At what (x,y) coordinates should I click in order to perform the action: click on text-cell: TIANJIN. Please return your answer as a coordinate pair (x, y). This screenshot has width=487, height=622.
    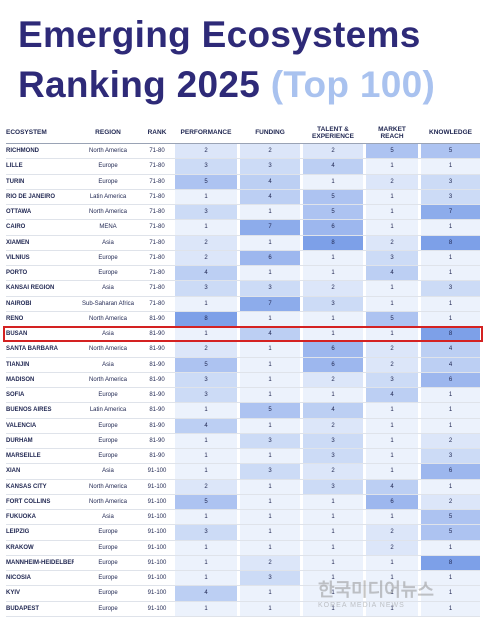
    Looking at the image, I should click on (18, 364).